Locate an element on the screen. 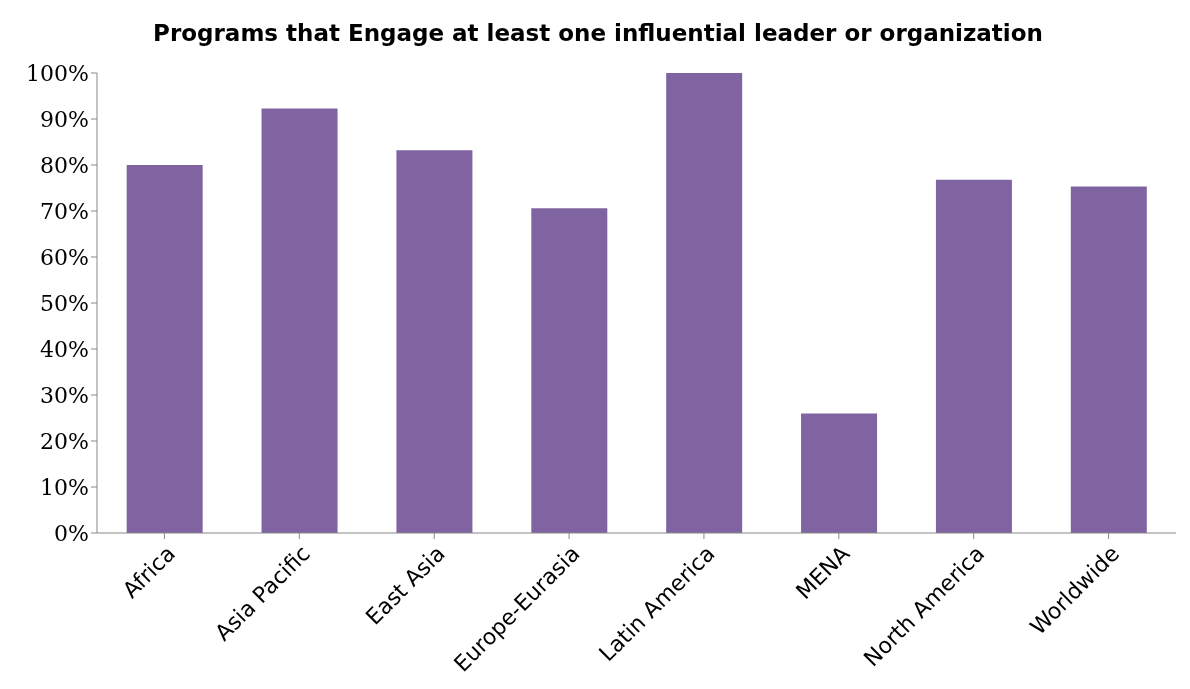 The image size is (1190, 689). y-tick-label: 50% is located at coordinates (64, 303).